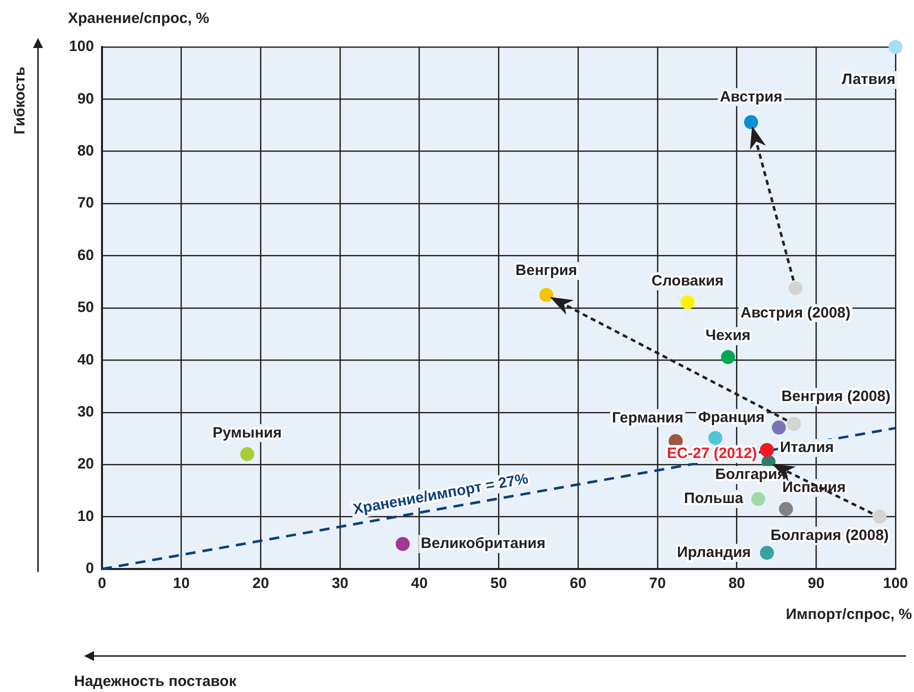  What do you see at coordinates (419, 583) in the screenshot?
I see `x-tick-label: 40` at bounding box center [419, 583].